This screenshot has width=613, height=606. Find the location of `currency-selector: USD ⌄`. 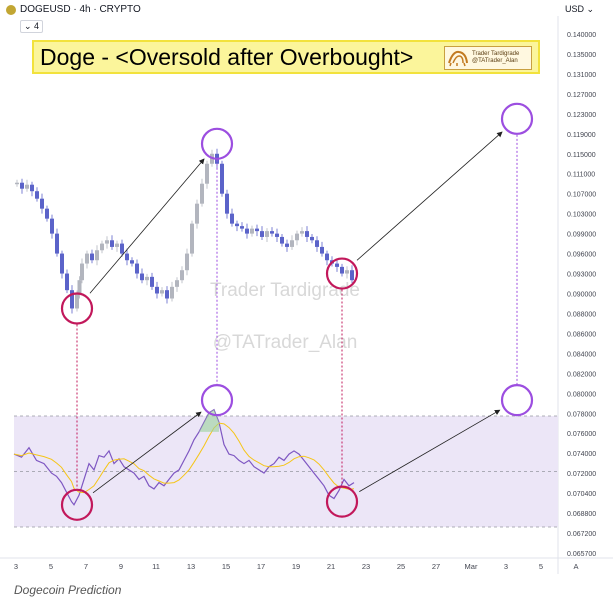

currency-selector: USD ⌄ is located at coordinates (580, 9).